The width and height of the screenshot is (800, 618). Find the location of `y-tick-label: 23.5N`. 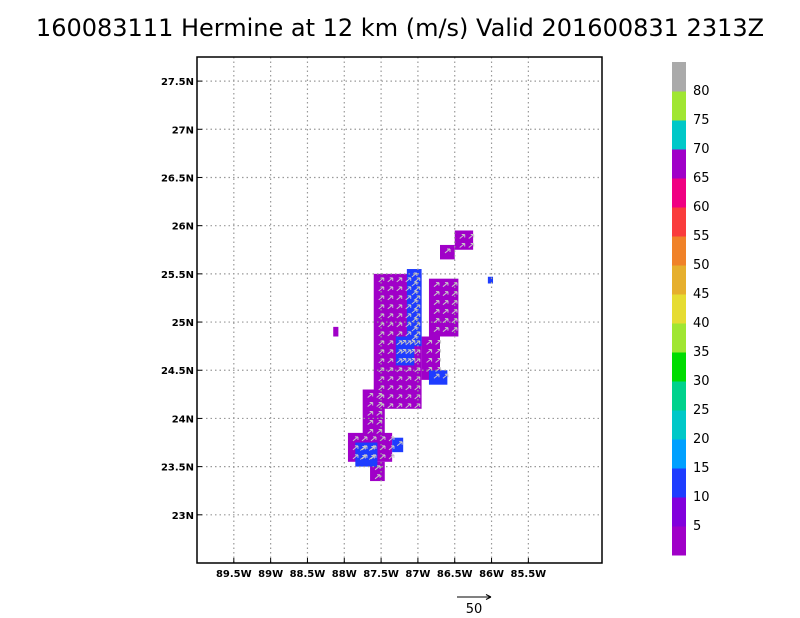

y-tick-label: 23.5N is located at coordinates (177, 468).